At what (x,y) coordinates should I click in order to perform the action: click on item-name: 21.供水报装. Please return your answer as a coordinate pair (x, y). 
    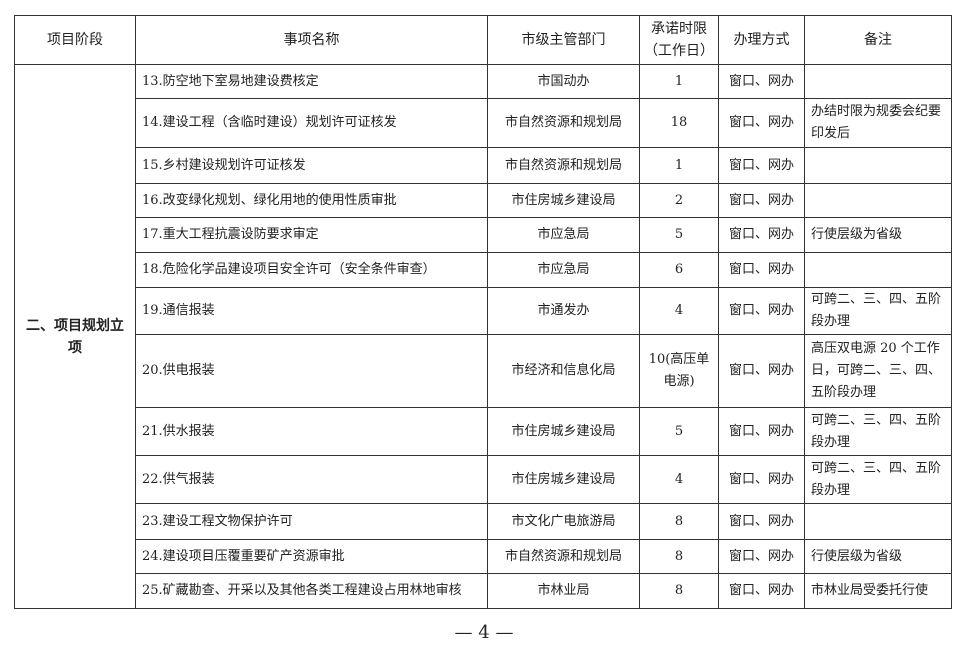
    Looking at the image, I should click on (311, 431).